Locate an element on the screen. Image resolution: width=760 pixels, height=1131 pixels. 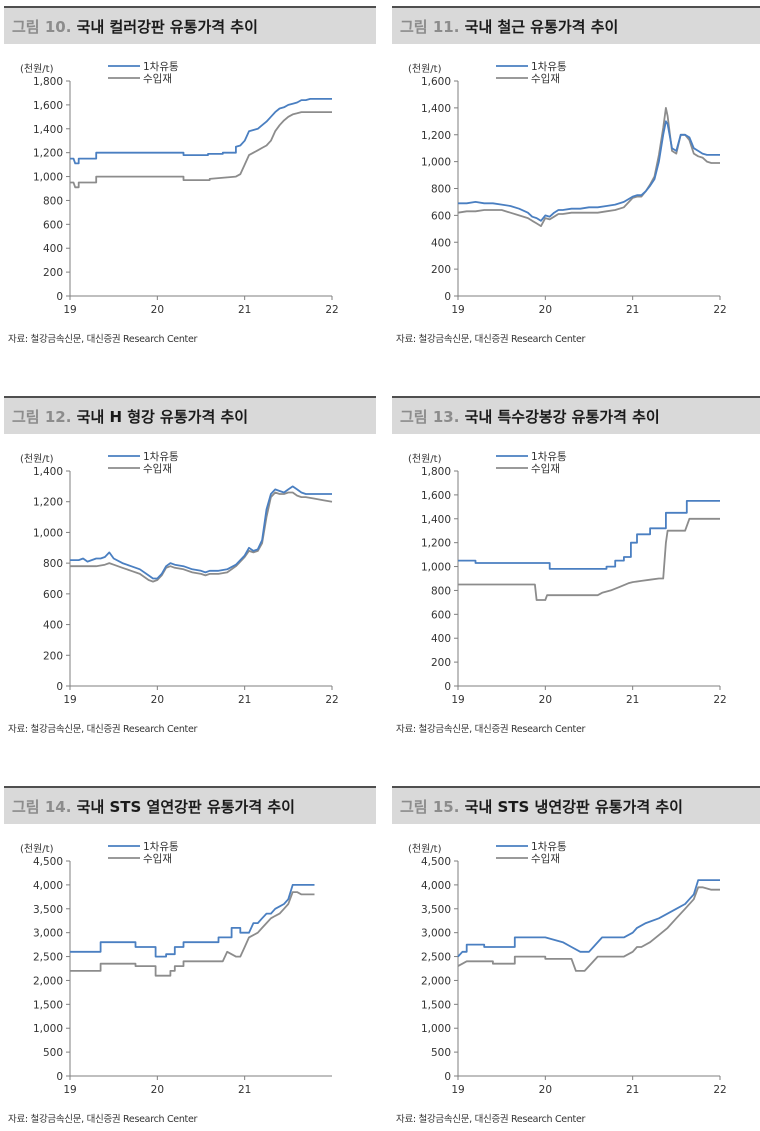
y-tick-label: 1,500 is located at coordinates (436, 1005).